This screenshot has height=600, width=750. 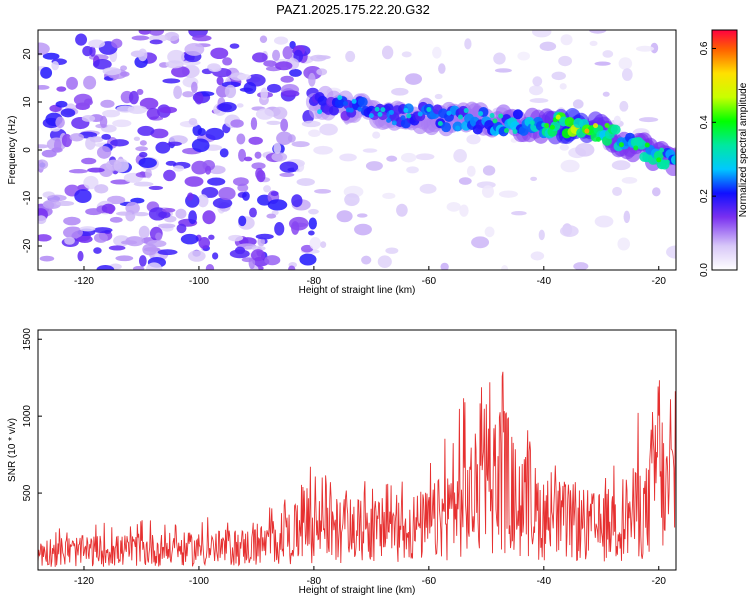 What do you see at coordinates (704, 270) in the screenshot?
I see `colorbar-tick-label: 0.0` at bounding box center [704, 270].